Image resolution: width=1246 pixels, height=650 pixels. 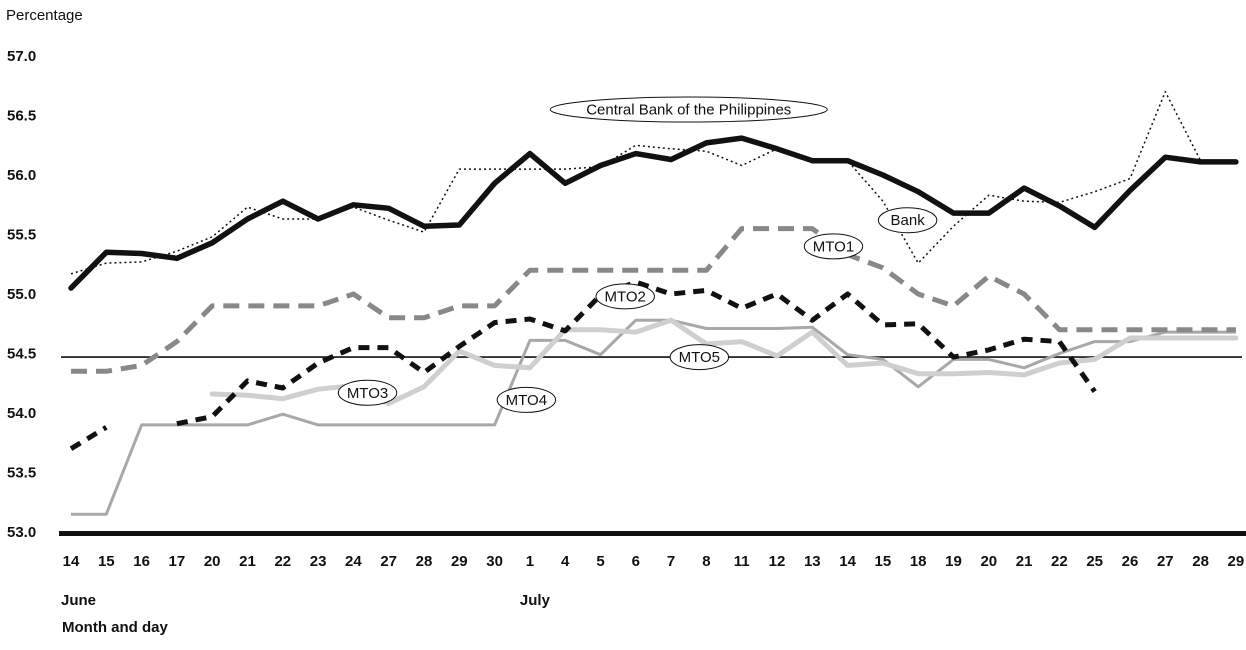 I want to click on y-tick-label: 53.0, so click(x=21, y=532).